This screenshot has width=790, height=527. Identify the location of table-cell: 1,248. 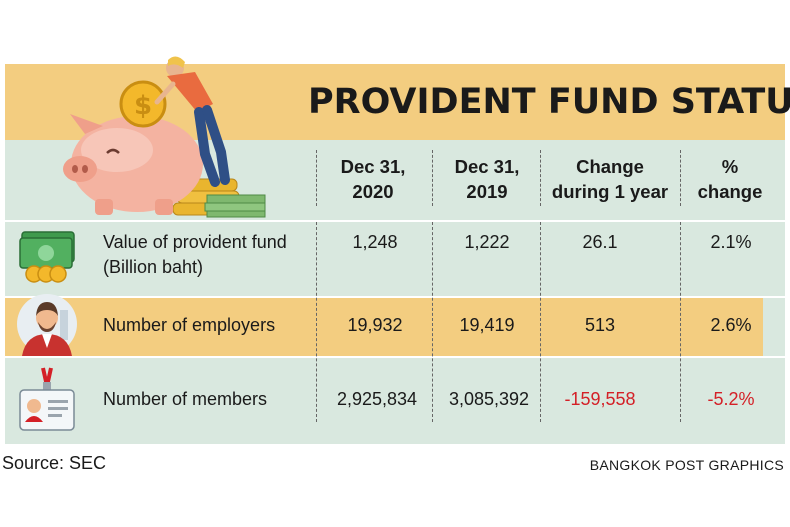
(375, 242).